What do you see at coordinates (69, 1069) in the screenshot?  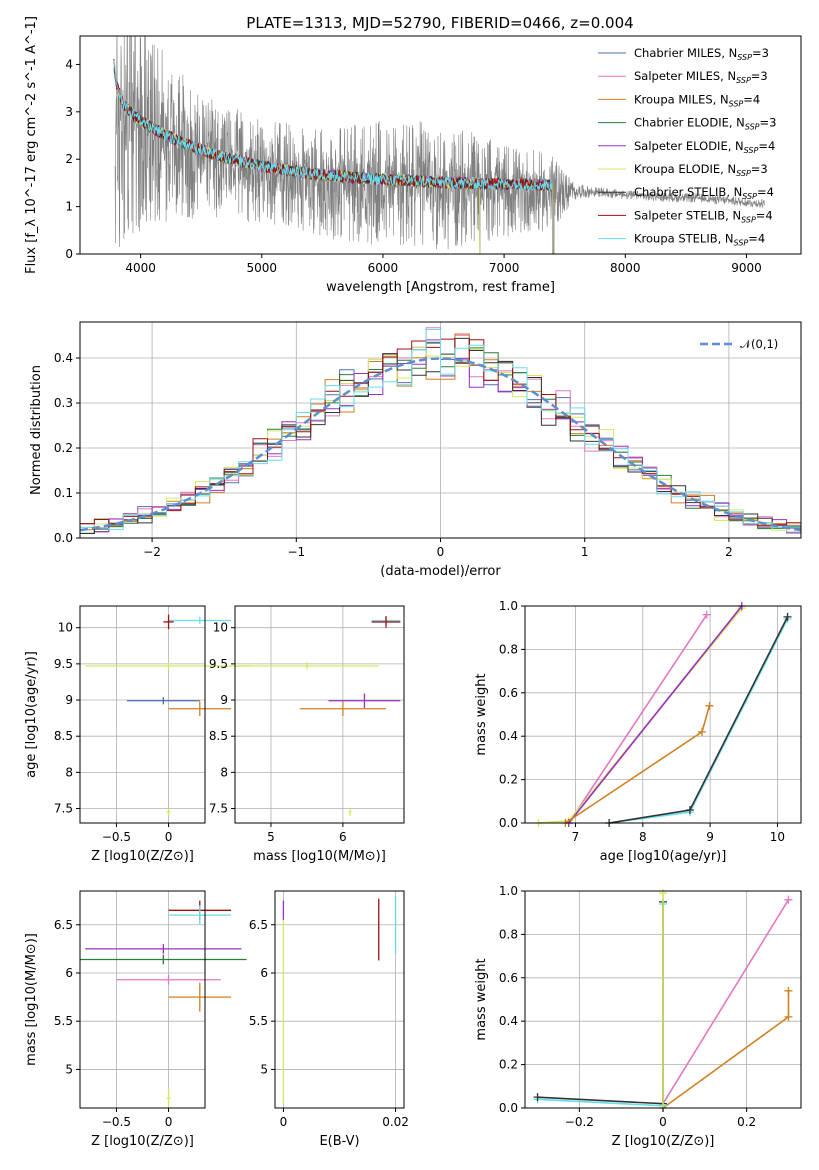 I see `y-tick-label: 5` at bounding box center [69, 1069].